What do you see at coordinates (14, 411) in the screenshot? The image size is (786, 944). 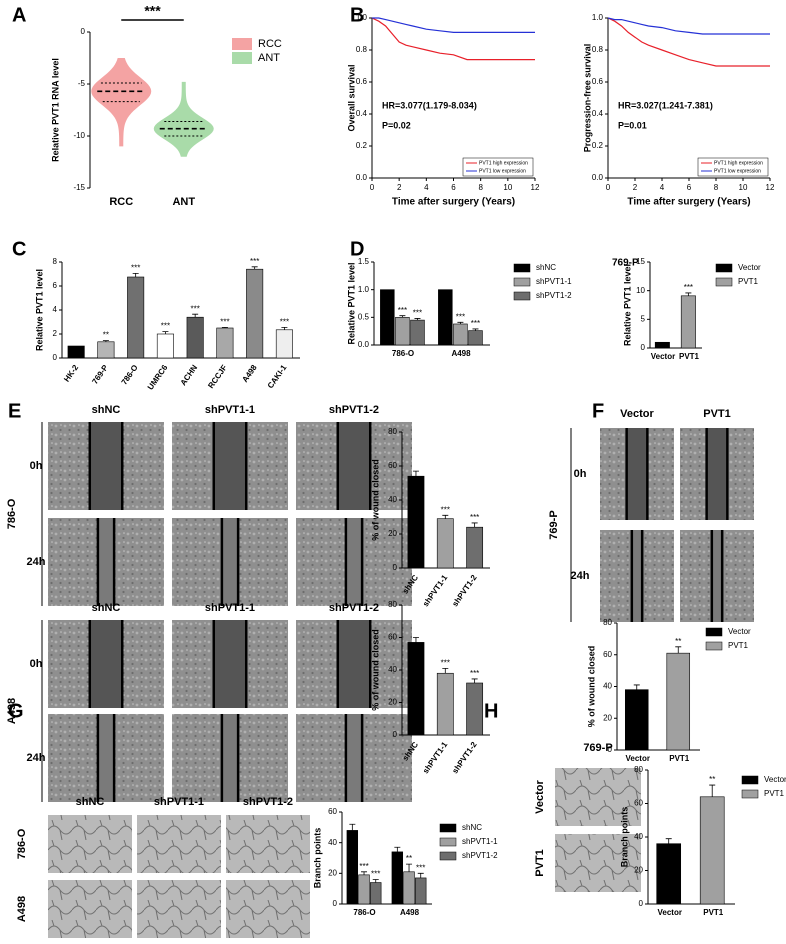 I see `panel-letter: E` at bounding box center [14, 411].